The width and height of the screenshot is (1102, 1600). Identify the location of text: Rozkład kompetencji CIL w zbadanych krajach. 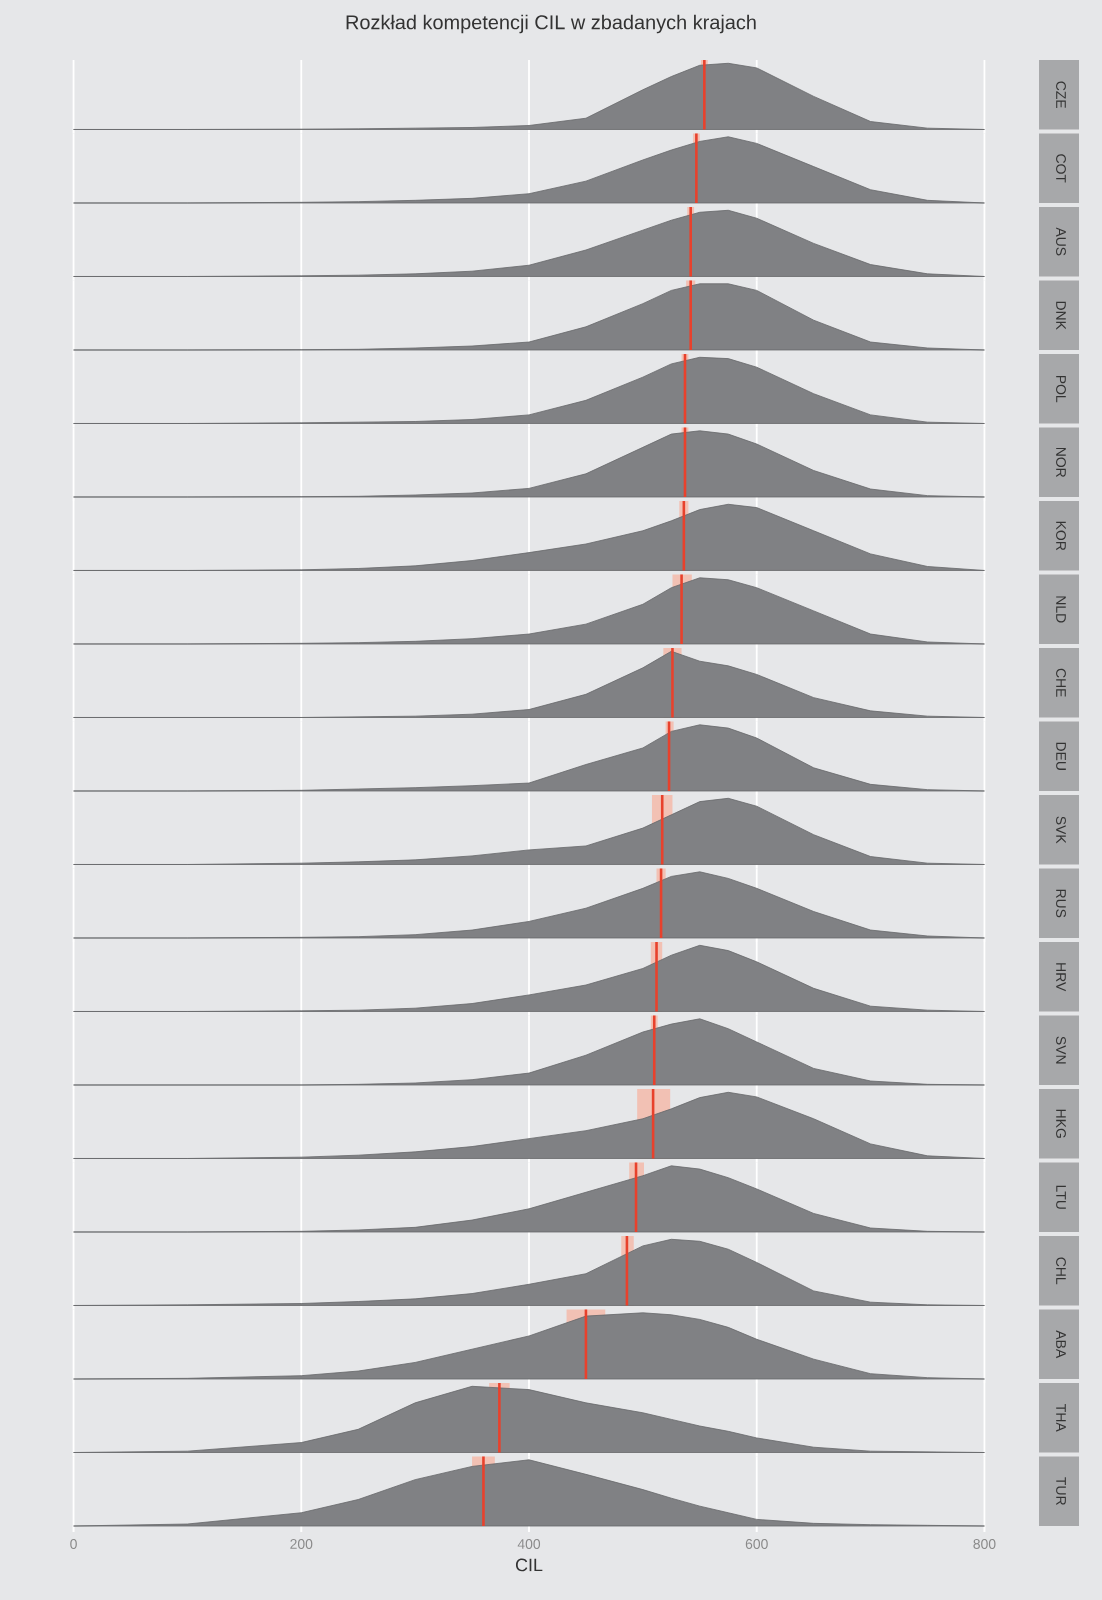
(551, 24).